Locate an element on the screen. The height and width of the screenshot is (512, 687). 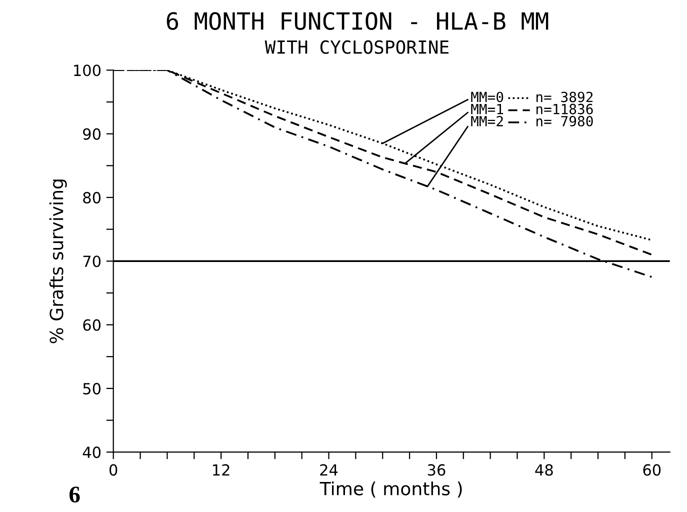
legend-label: MM=0 is located at coordinates (487, 97).